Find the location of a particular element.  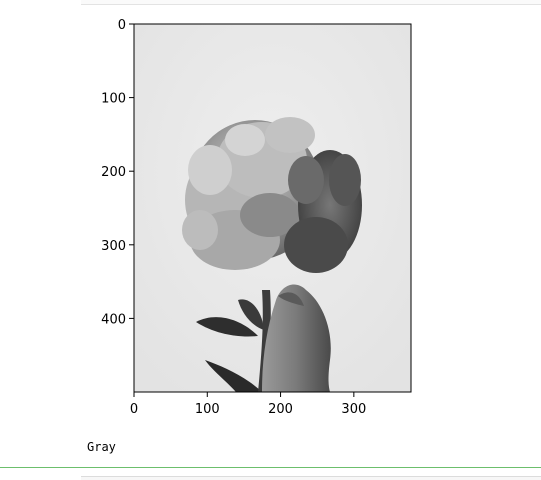

x-tick-label: 200 is located at coordinates (280, 409).